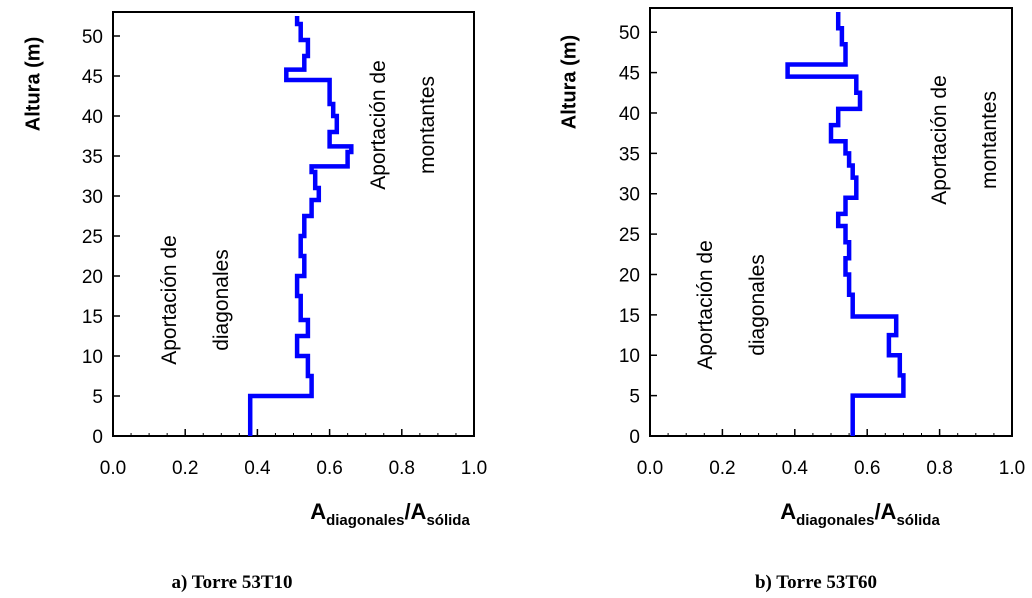  What do you see at coordinates (816, 582) in the screenshot?
I see `chart-caption: b) Torre 53T60` at bounding box center [816, 582].